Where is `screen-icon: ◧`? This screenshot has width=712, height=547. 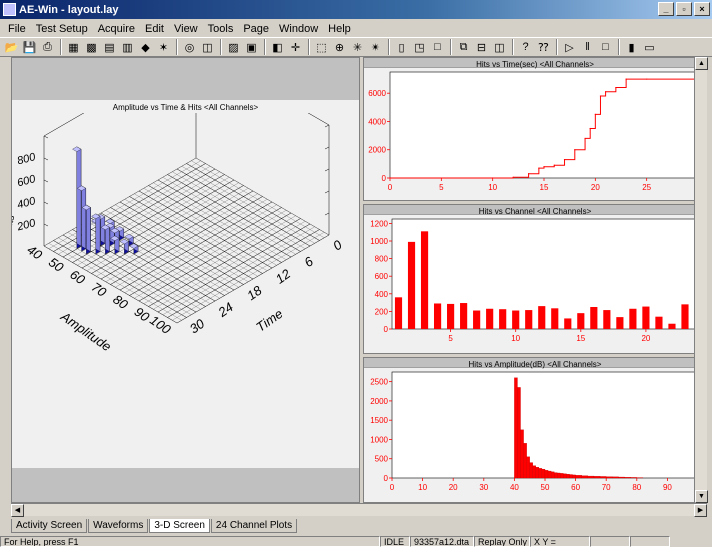 screen-icon: ◧ is located at coordinates (277, 47).